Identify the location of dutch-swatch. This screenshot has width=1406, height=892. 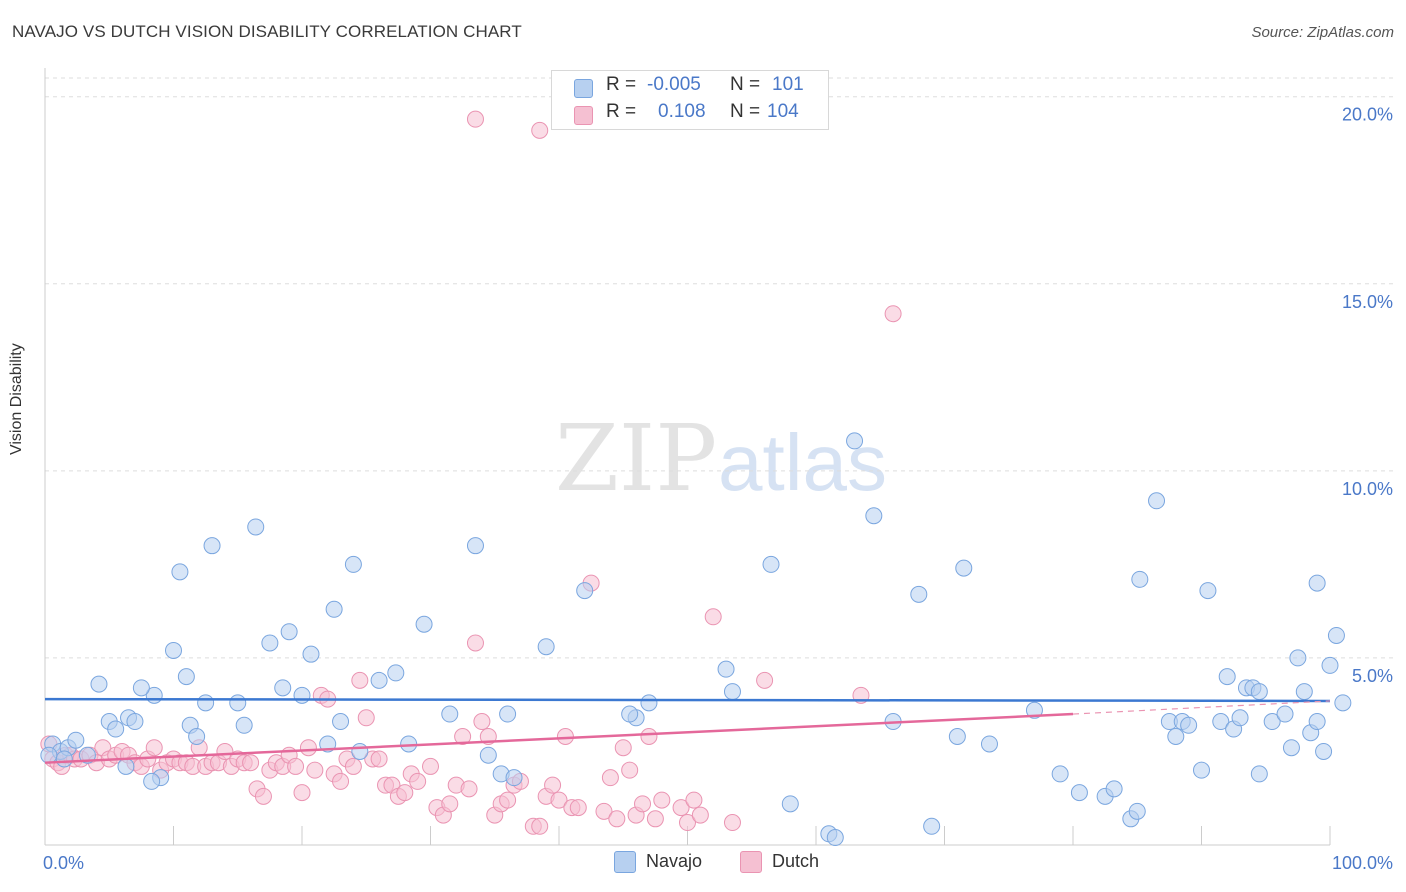
(583, 115).